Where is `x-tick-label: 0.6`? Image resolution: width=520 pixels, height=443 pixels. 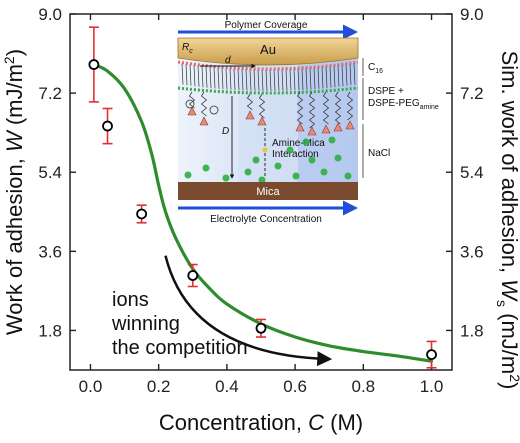
x-tick-label: 0.6 is located at coordinates (295, 386).